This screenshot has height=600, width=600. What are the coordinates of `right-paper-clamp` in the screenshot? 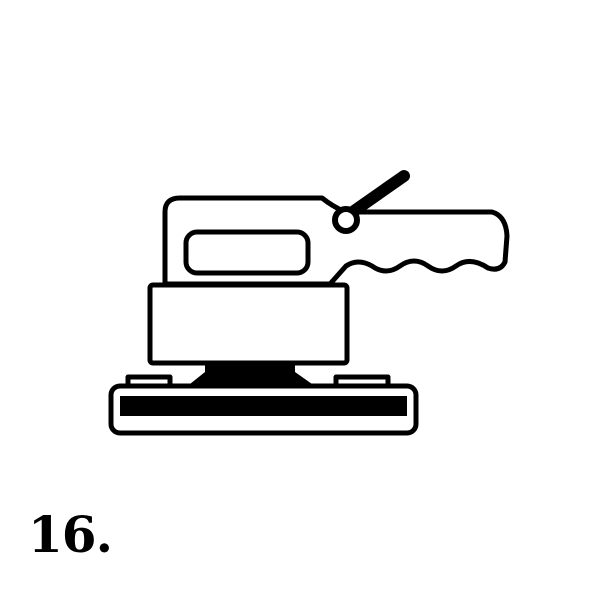 It's located at (362, 381).